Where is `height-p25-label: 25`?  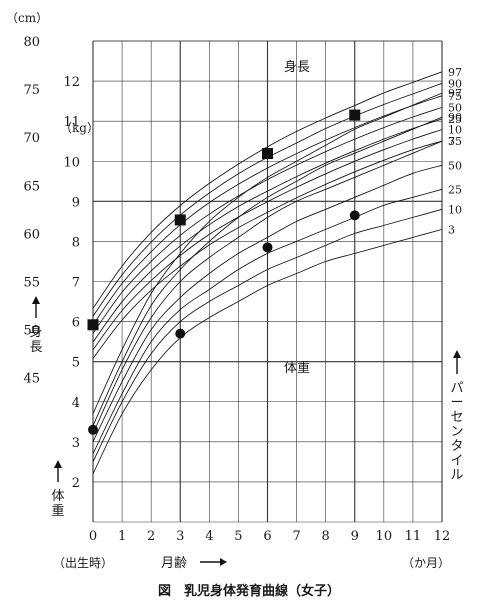 height-p25-label: 25 is located at coordinates (455, 119).